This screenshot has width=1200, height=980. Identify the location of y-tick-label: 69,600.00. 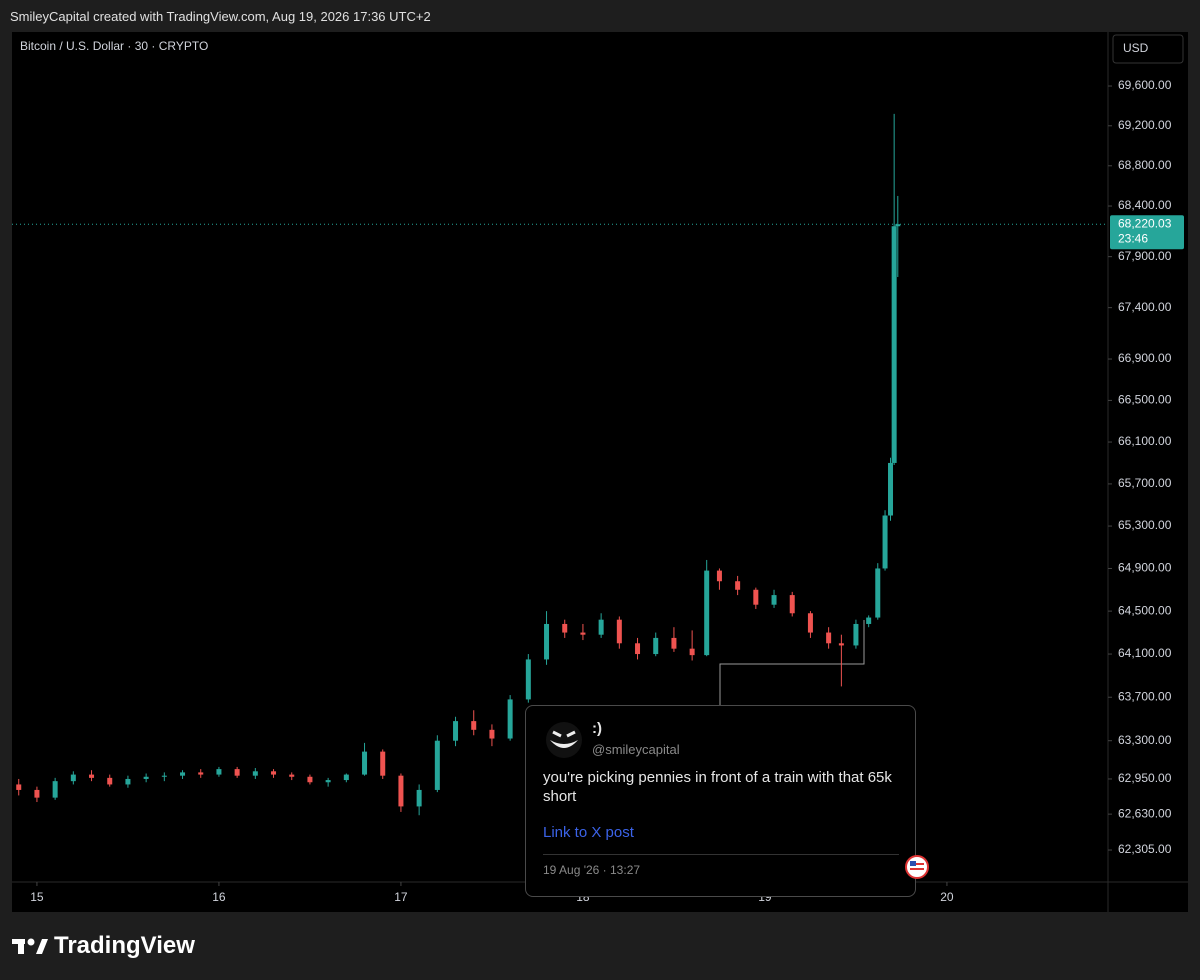
(1145, 85).